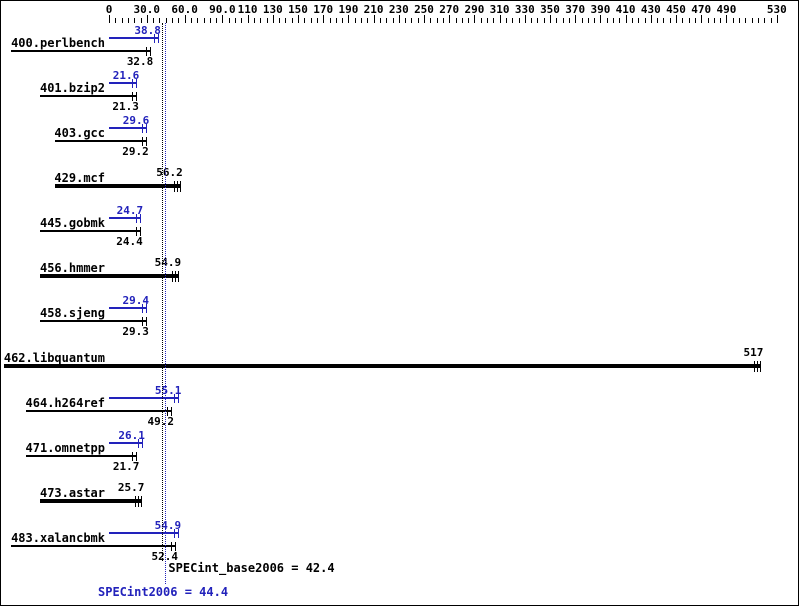  Describe the element at coordinates (65, 448) in the screenshot. I see `benchmark-label: 471.omnetpp` at that location.